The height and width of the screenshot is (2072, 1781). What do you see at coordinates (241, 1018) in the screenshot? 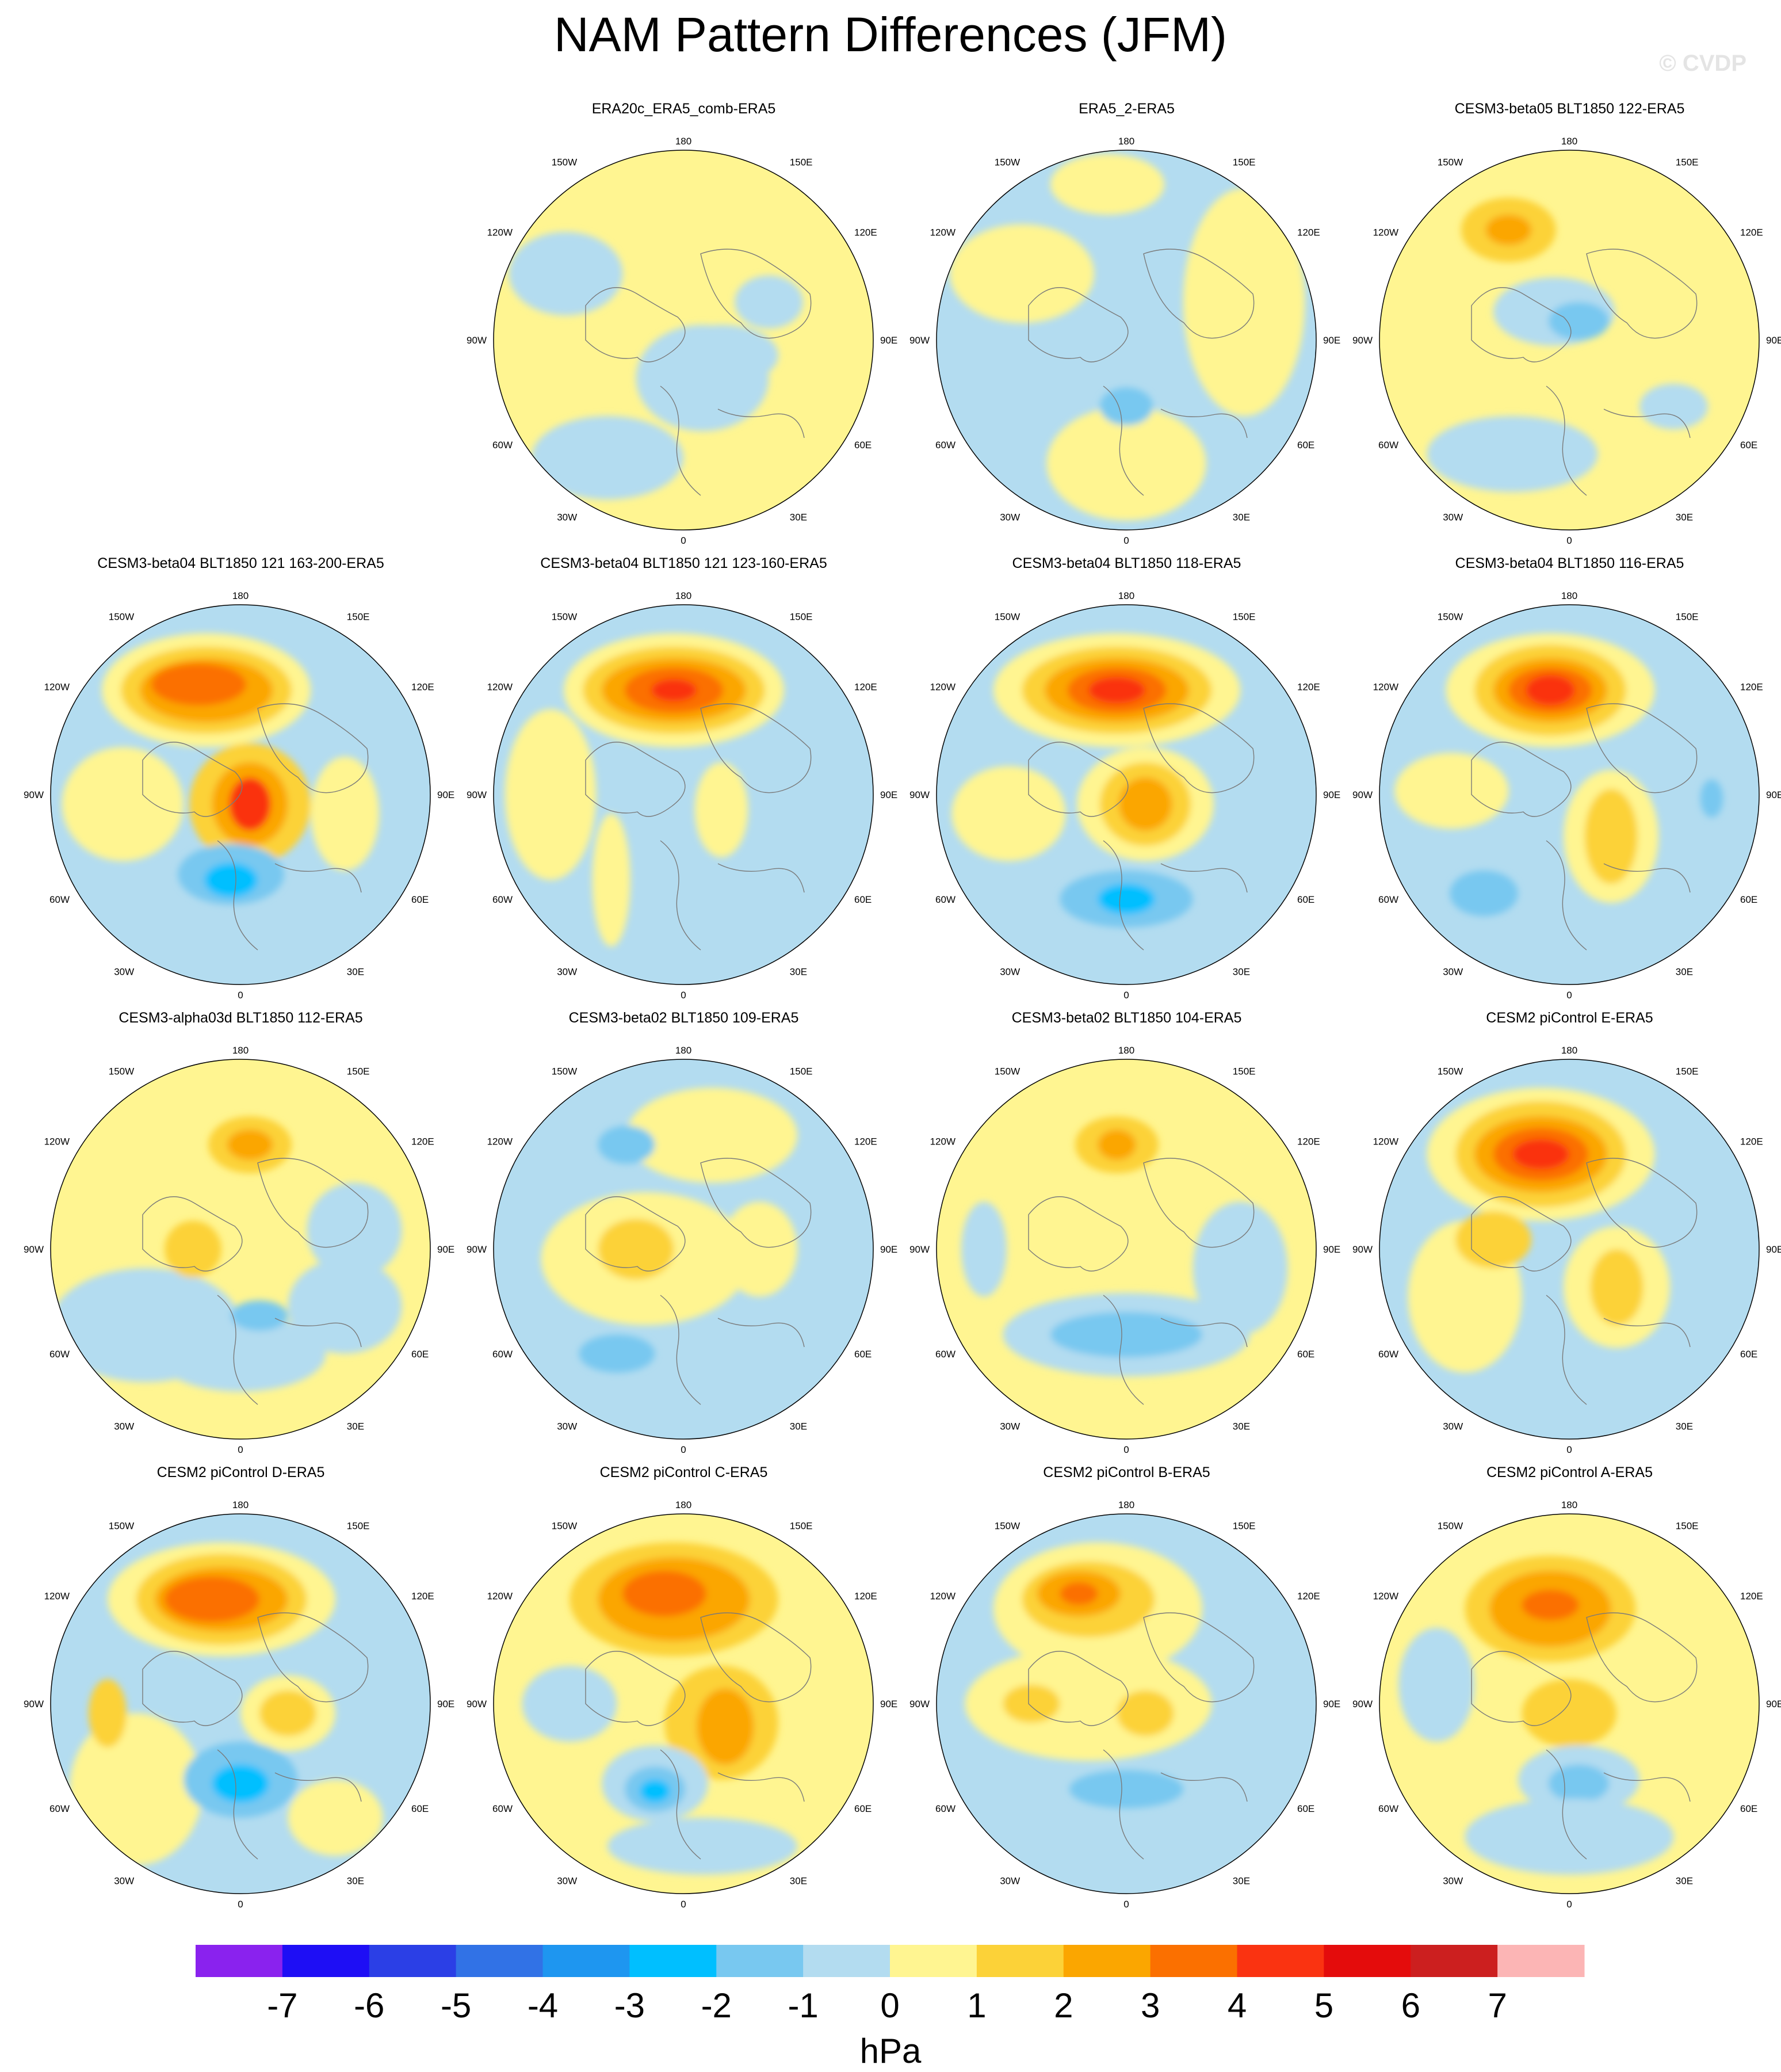
I see `panel-title: CESM3-alpha03d BLT1850 112-ERA5` at bounding box center [241, 1018].